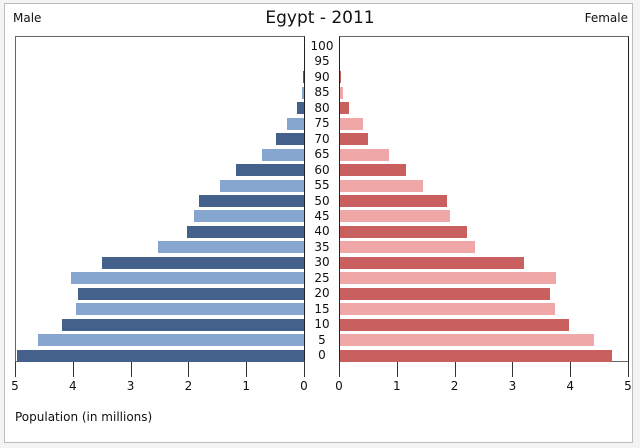  What do you see at coordinates (322, 277) in the screenshot?
I see `age-label: 25` at bounding box center [322, 277].